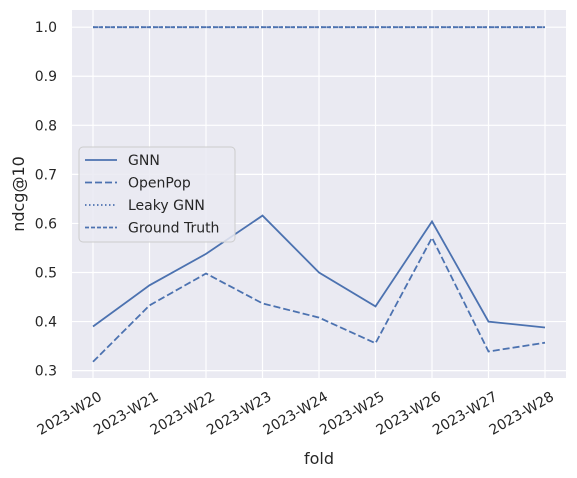 The height and width of the screenshot is (478, 577). What do you see at coordinates (522, 414) in the screenshot?
I see `x-tick-label: 2023-W28` at bounding box center [522, 414].